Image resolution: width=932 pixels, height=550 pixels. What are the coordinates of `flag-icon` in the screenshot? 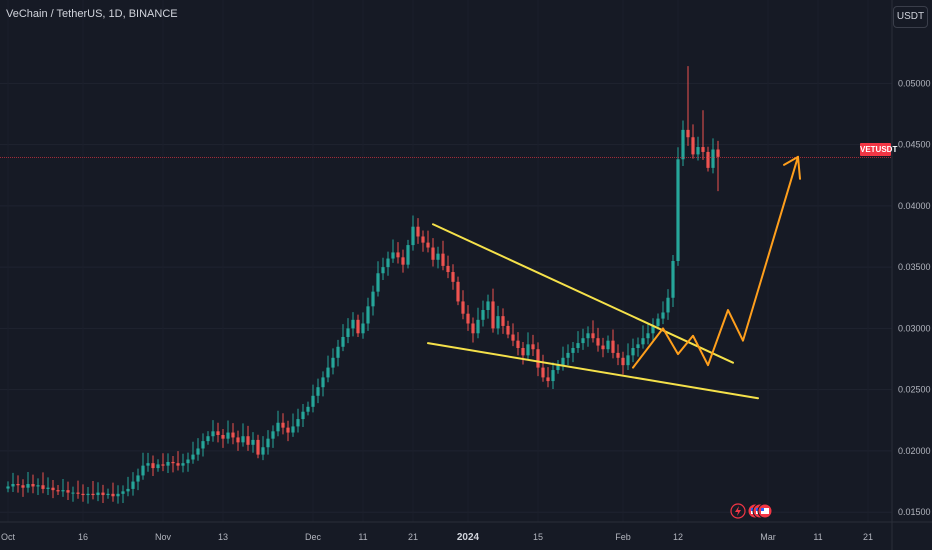 It's located at (765, 511).